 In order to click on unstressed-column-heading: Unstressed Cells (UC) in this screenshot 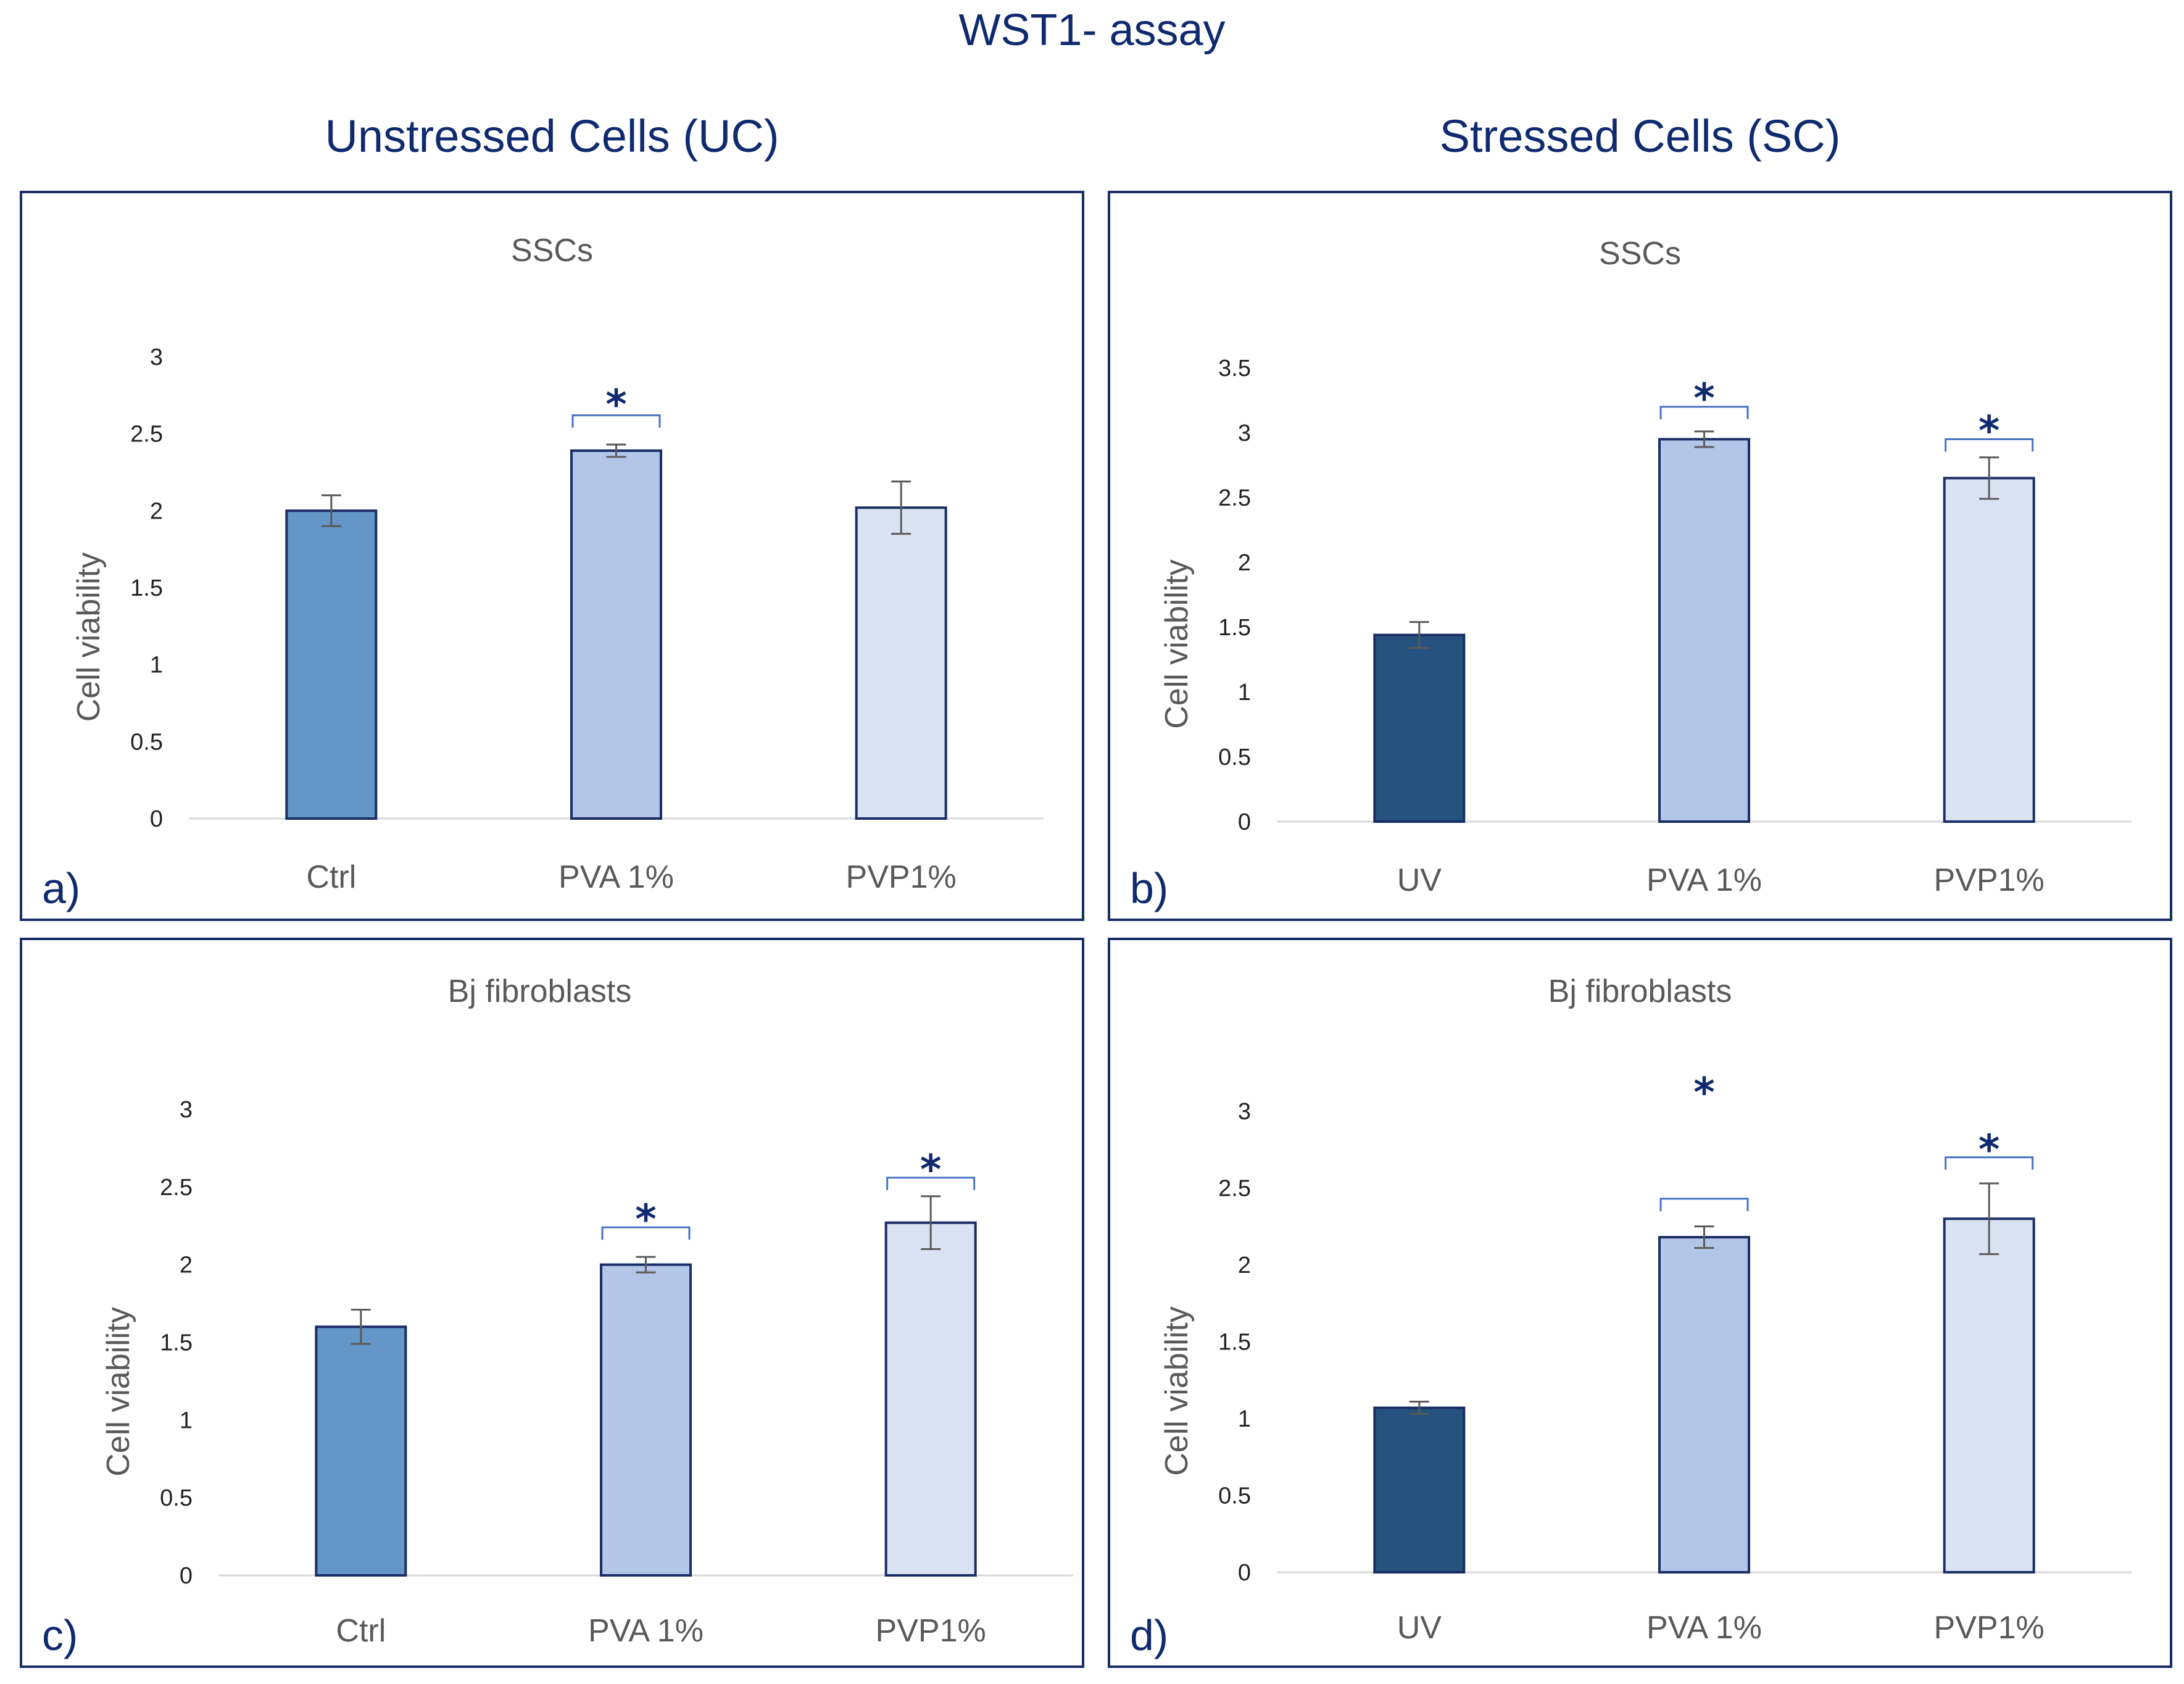, I will do `click(552, 136)`.